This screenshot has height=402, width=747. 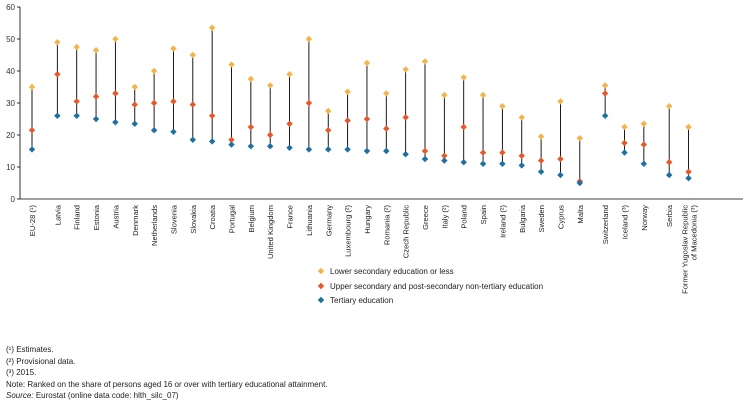 I want to click on category-label: Netherlands, so click(x=154, y=225).